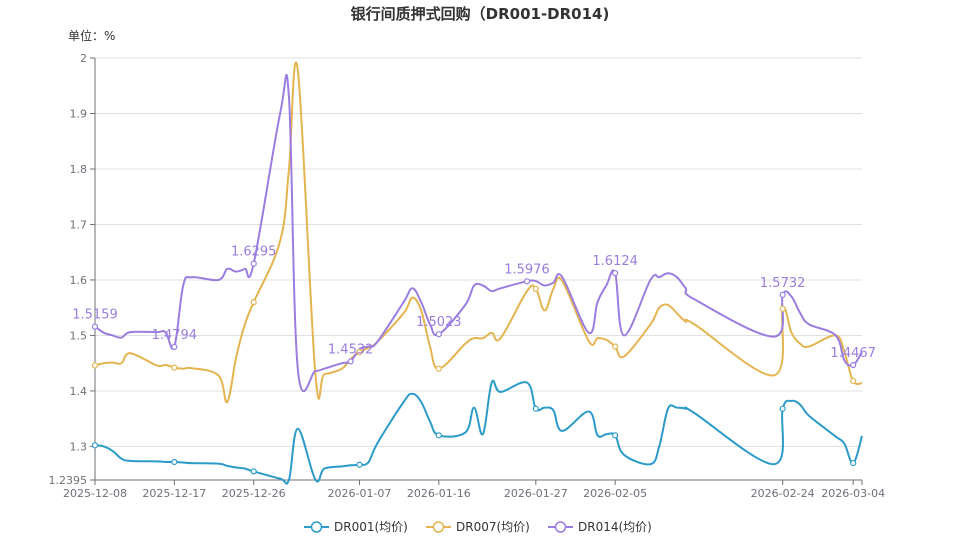  Describe the element at coordinates (615, 493) in the screenshot. I see `x-tick-label: 2026-02-05` at that location.